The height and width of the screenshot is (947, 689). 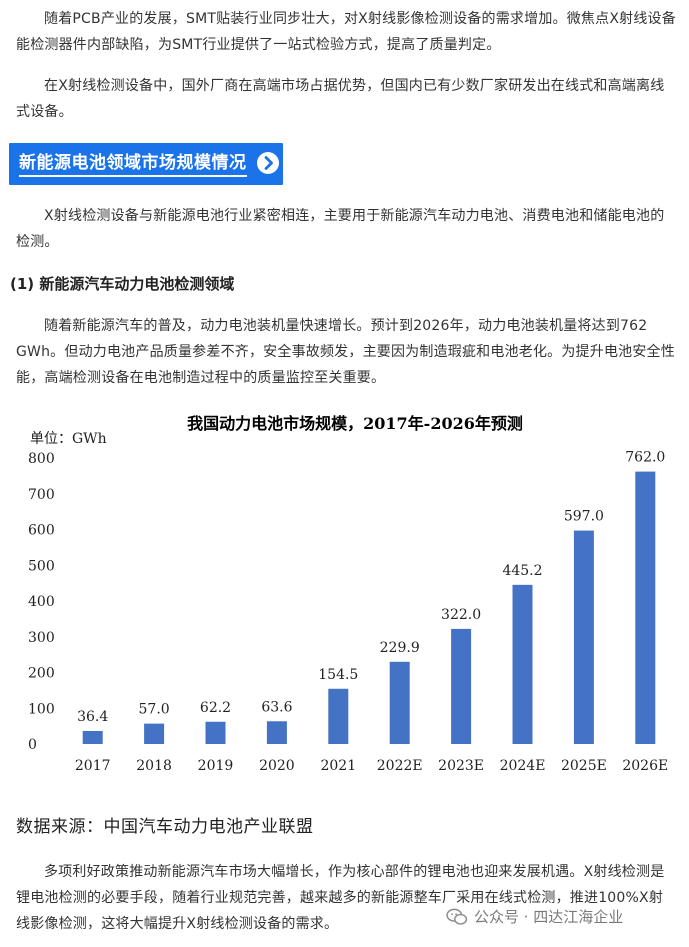 I want to click on x-tick-label: 2025E, so click(x=584, y=766).